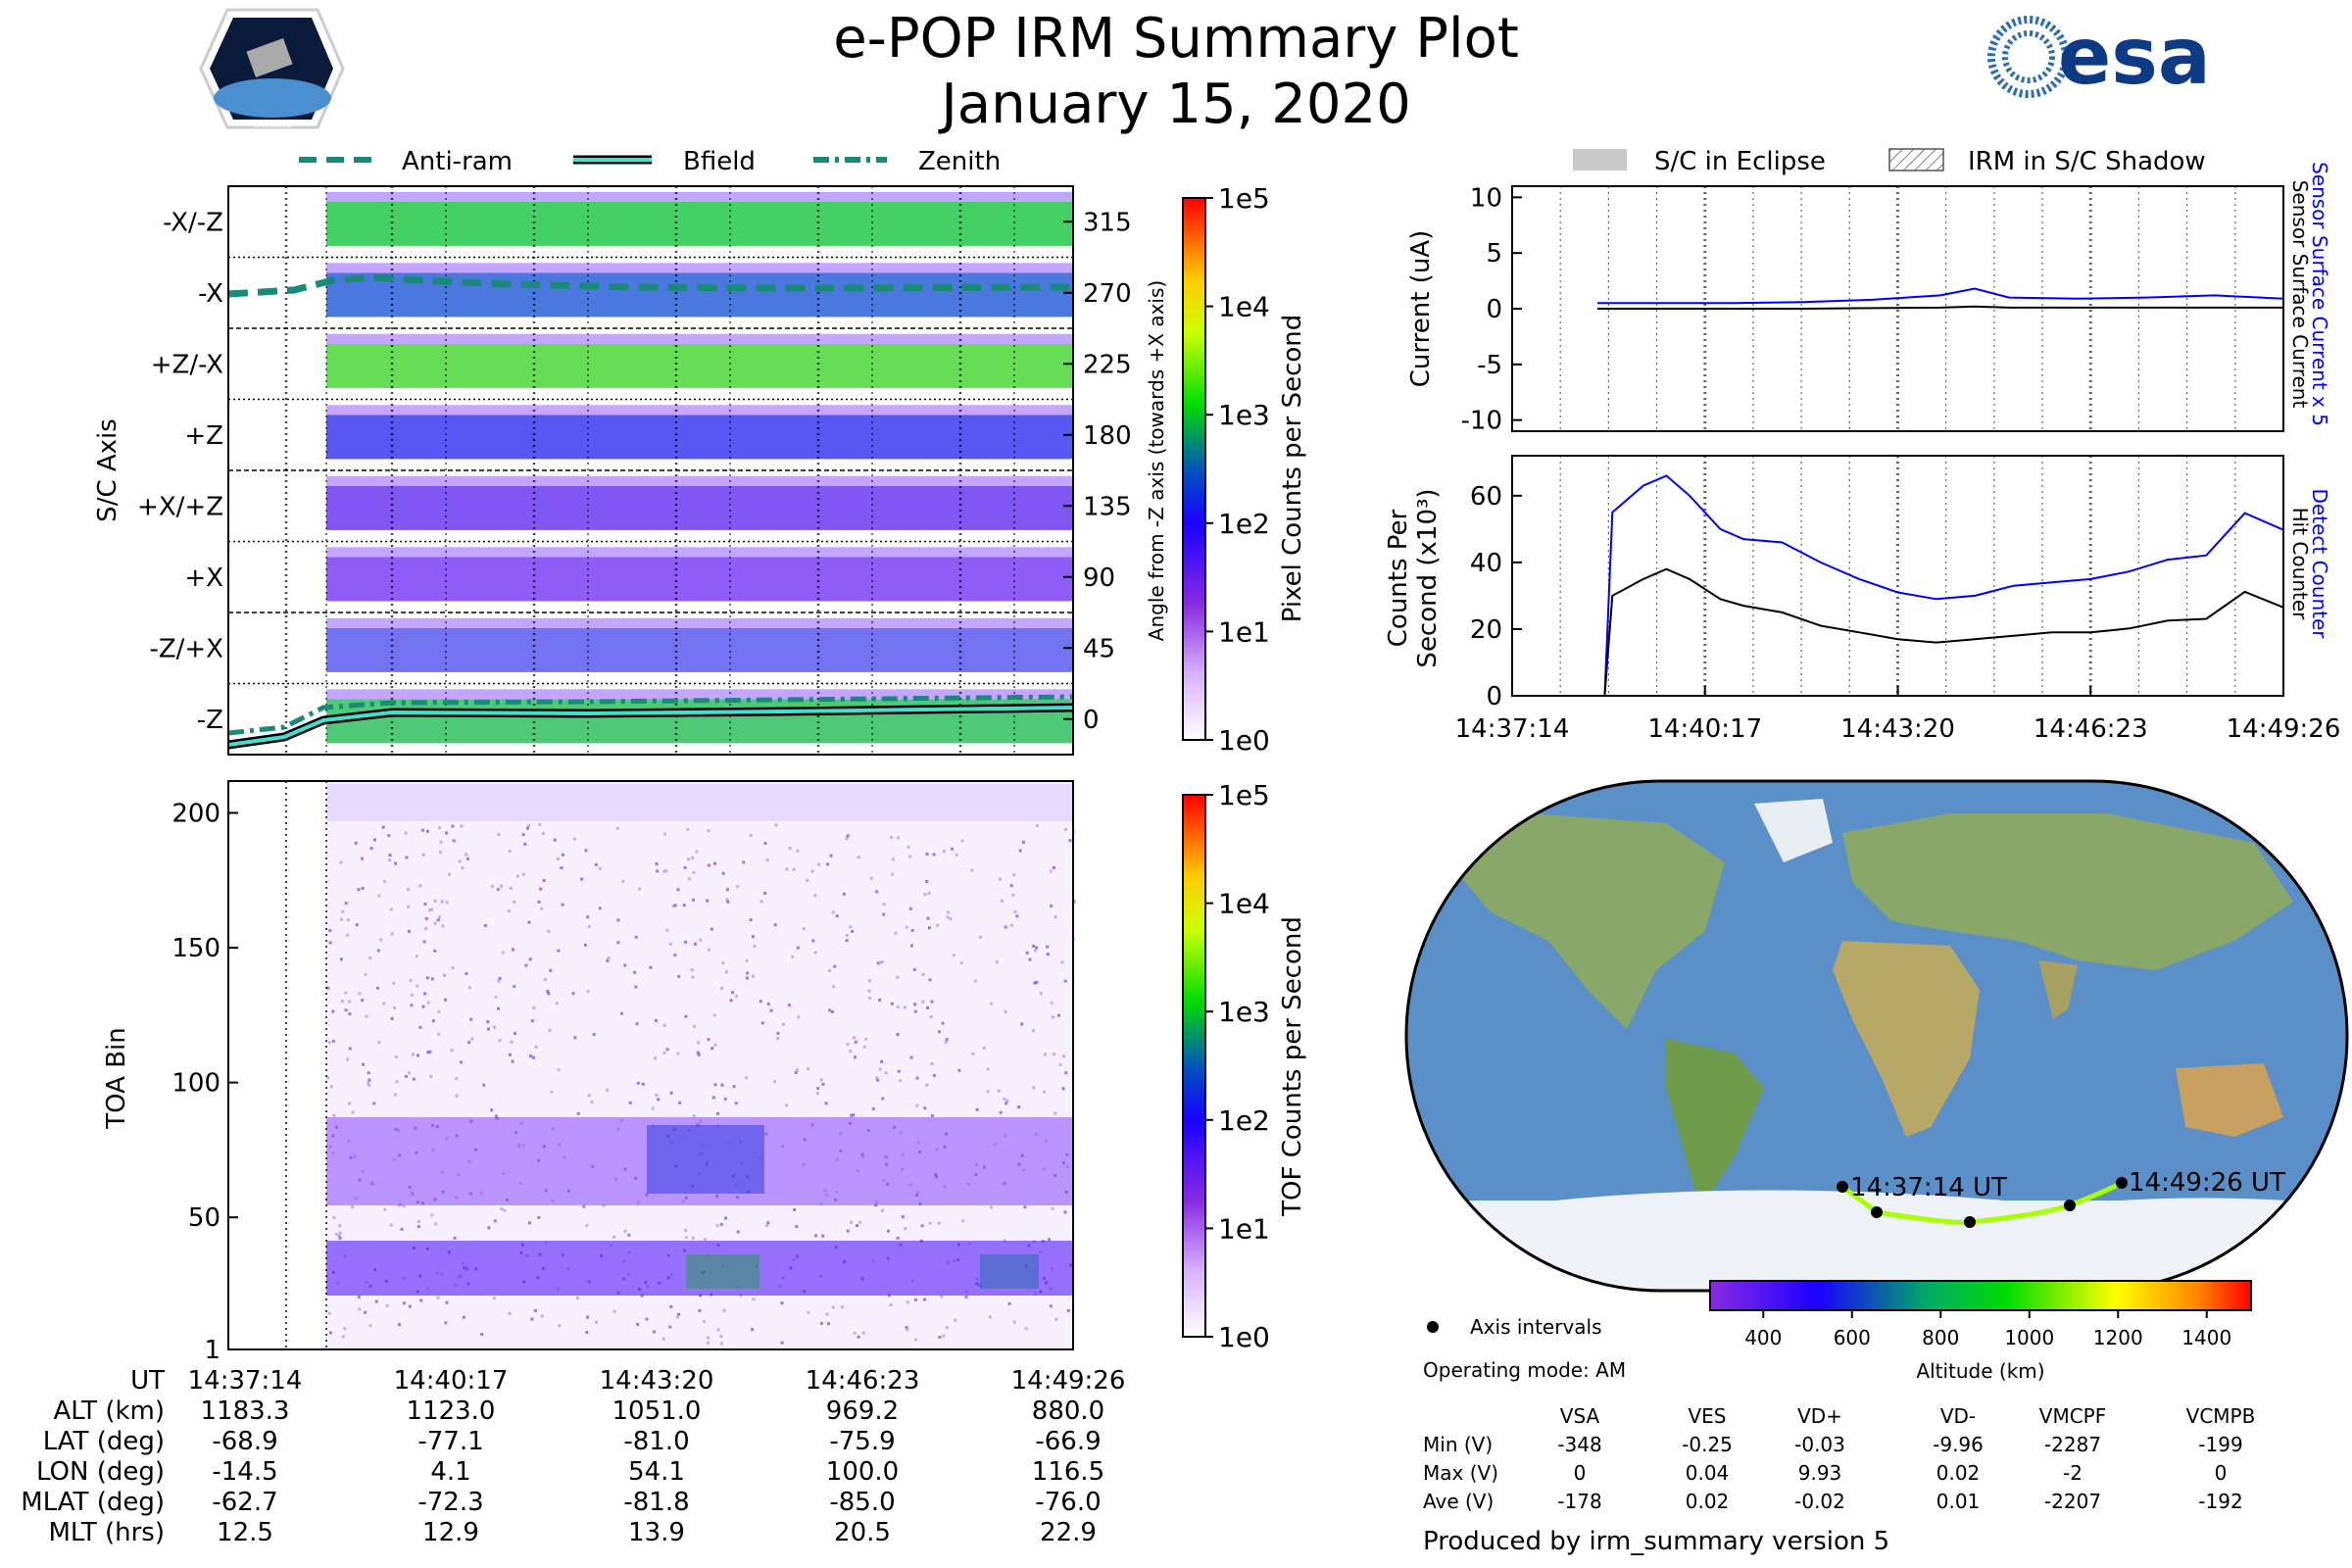 Image resolution: width=2352 pixels, height=1568 pixels. Describe the element at coordinates (1906, 1039) in the screenshot. I see `map-africa` at that location.